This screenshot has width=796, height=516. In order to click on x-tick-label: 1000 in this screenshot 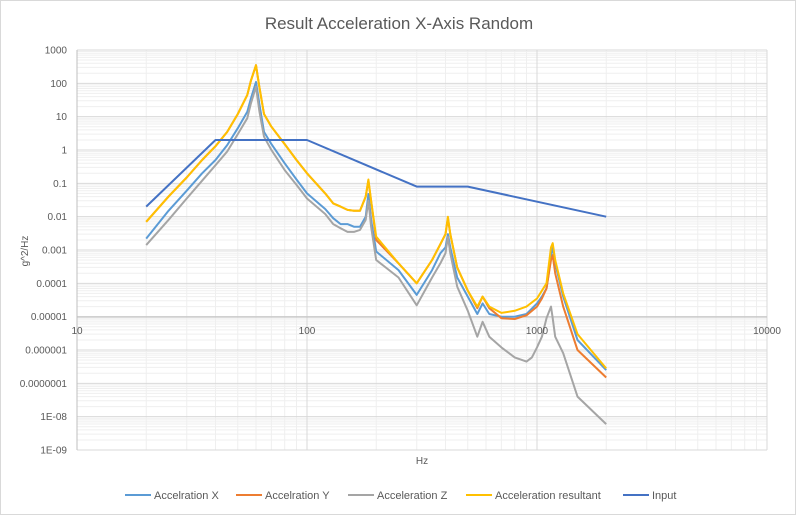, I will do `click(537, 331)`.